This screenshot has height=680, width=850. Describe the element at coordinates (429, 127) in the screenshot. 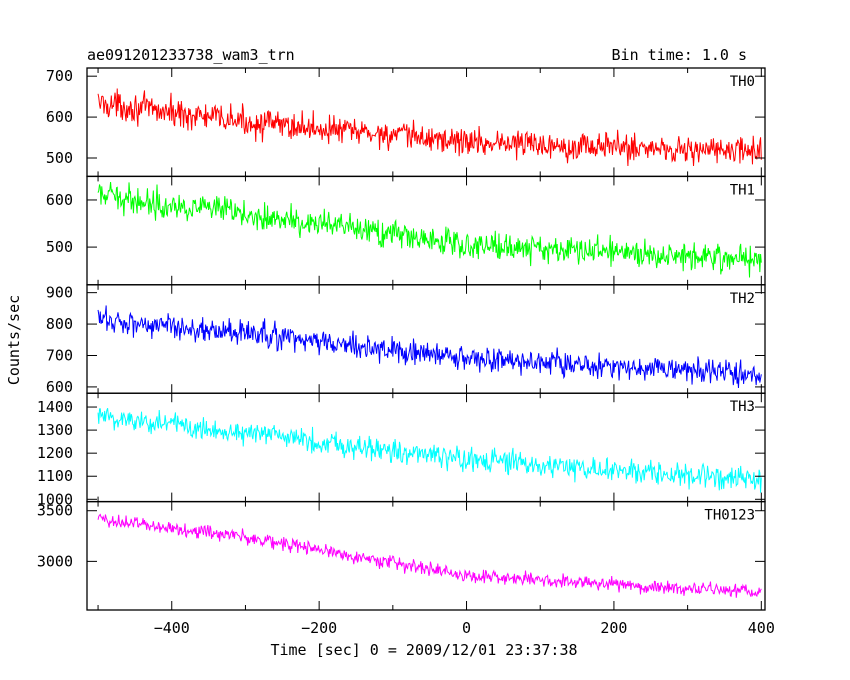

I see `series-line-th0` at that location.